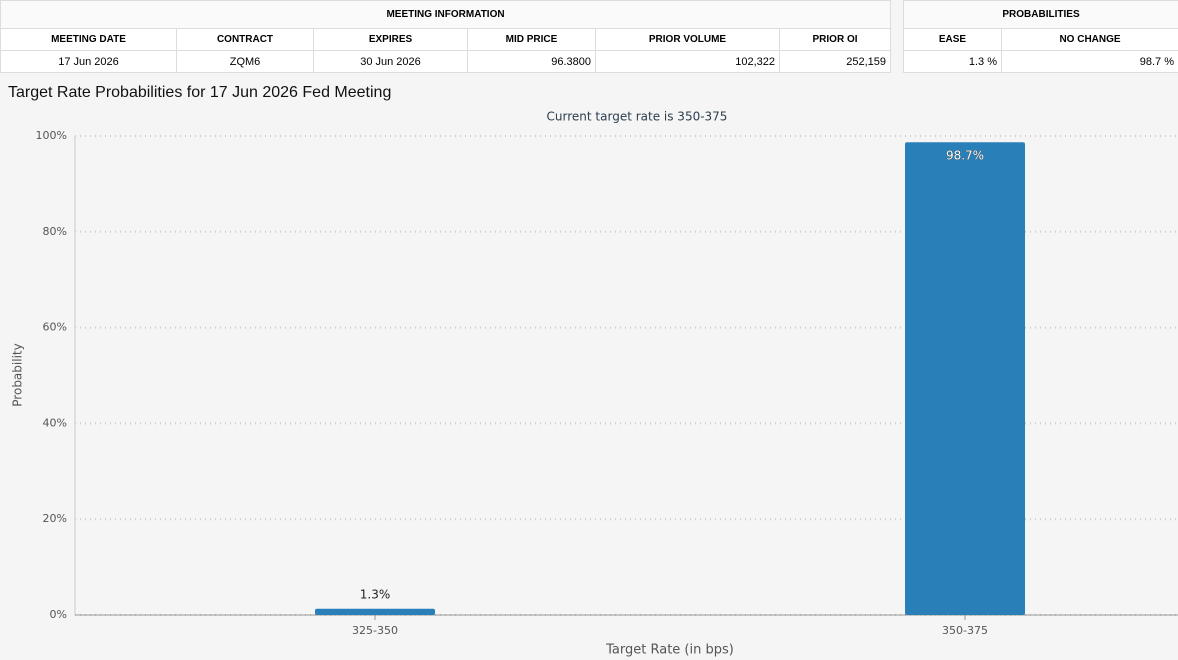  What do you see at coordinates (835, 61) in the screenshot?
I see `cell: 252,159` at bounding box center [835, 61].